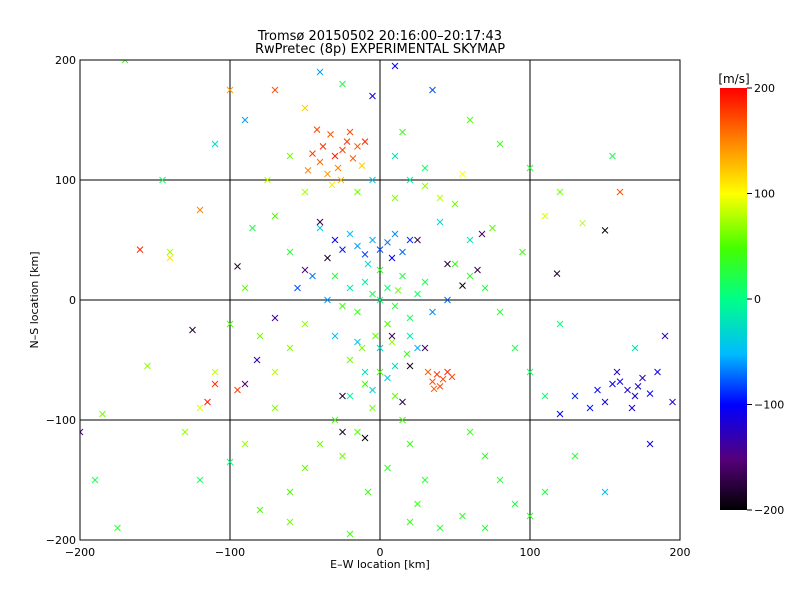 Image resolution: width=800 pixels, height=600 pixels. I want to click on x-axis-ticks: −200 −100 0 100 200, so click(378, 546).